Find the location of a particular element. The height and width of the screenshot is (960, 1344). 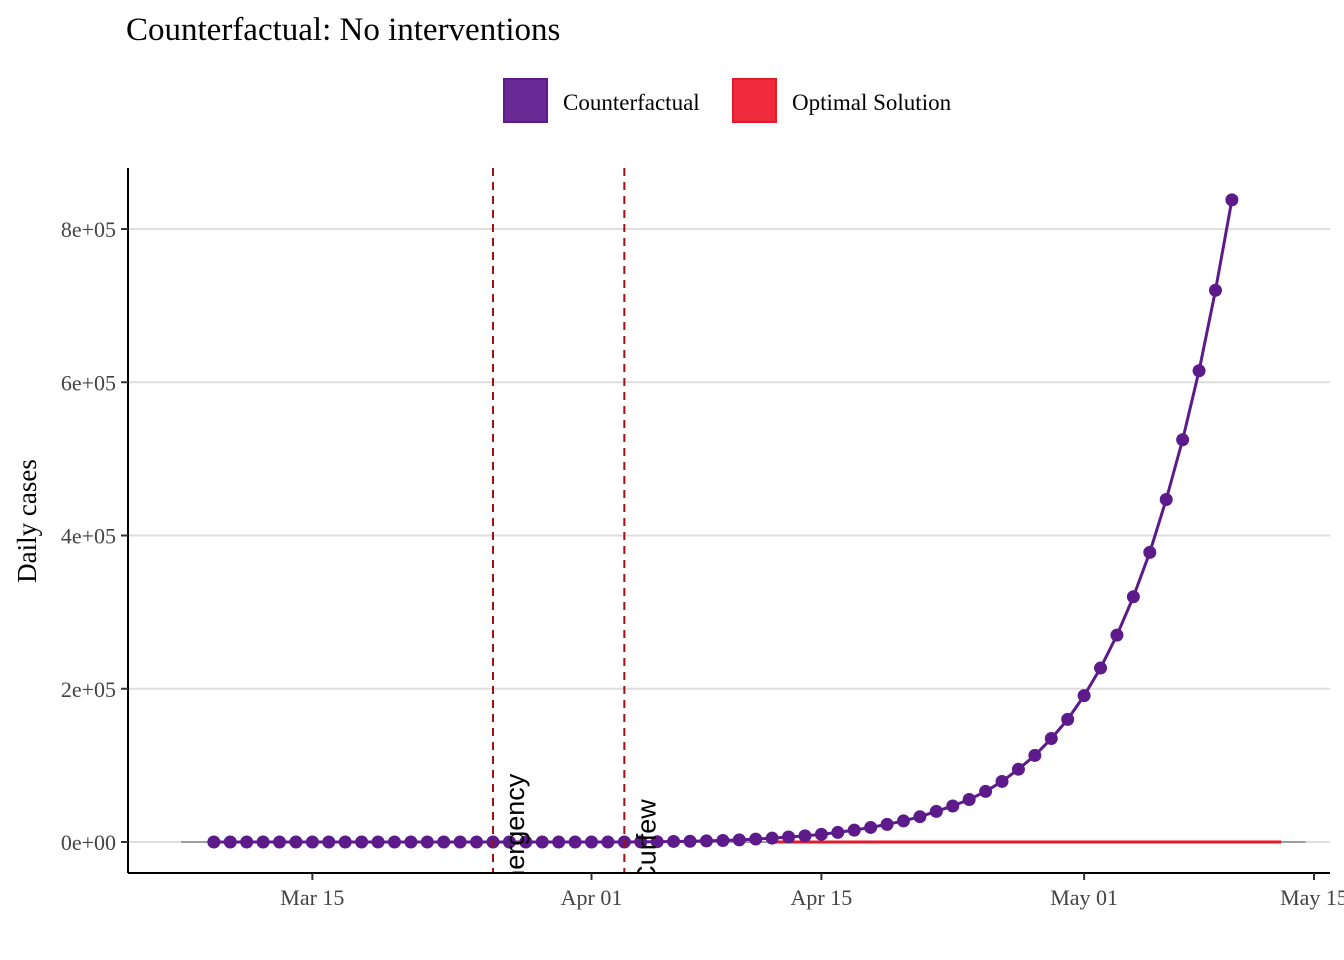

legend-label: Counterfactual is located at coordinates (631, 102).